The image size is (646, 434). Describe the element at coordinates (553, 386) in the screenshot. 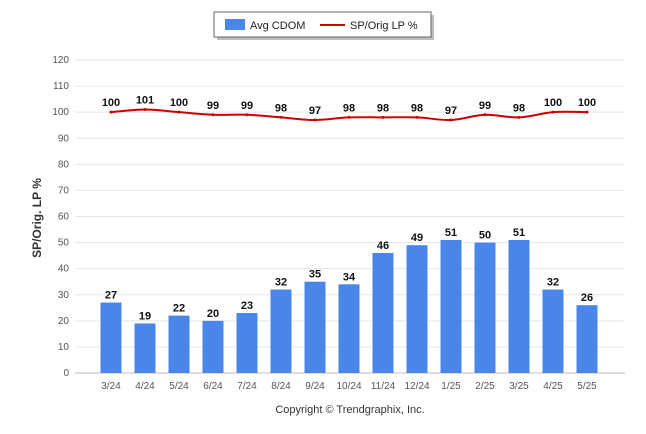

I see `x-tick-label: 4/25` at that location.